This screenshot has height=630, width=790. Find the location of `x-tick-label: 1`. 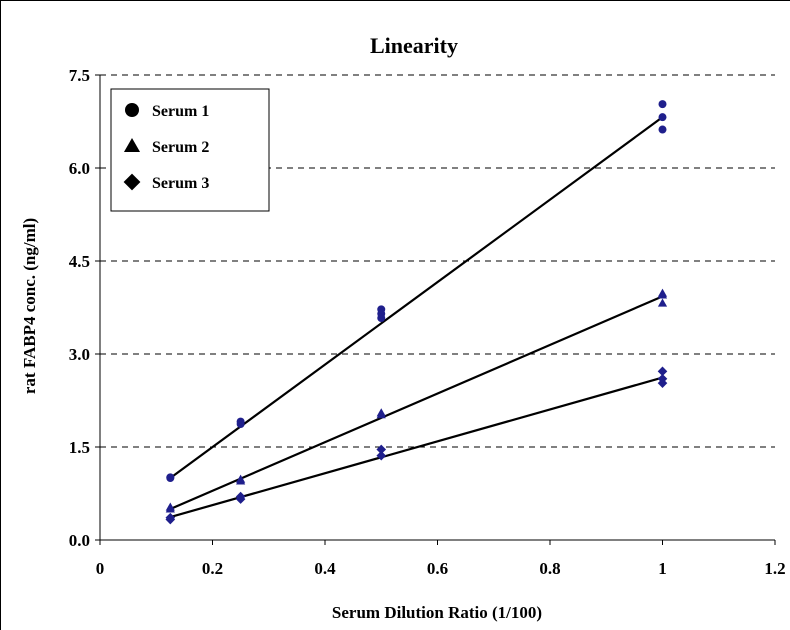

x-tick-label: 1 is located at coordinates (662, 568).